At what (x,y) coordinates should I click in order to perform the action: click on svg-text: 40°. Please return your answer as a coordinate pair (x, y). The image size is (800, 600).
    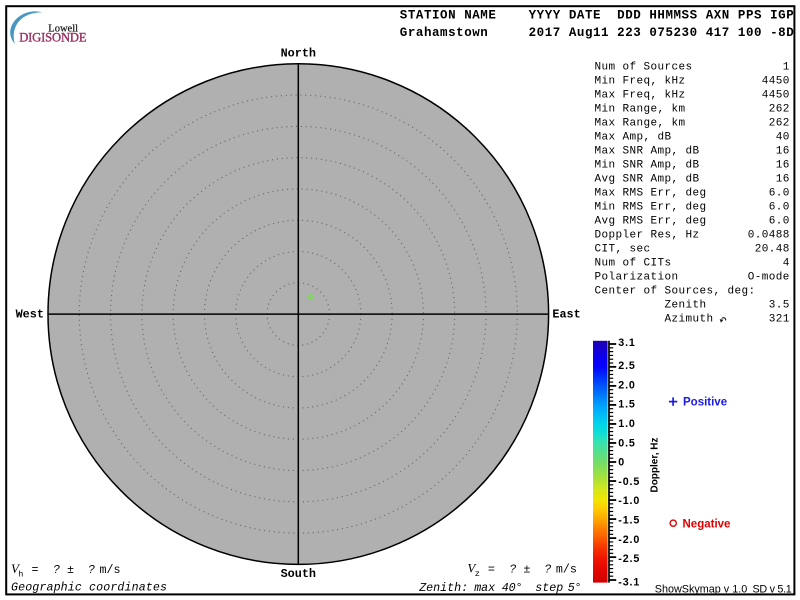
    Looking at the image, I should click on (512, 588).